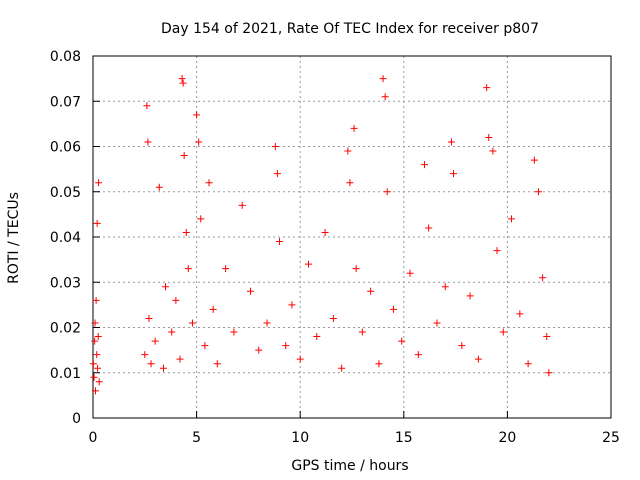 This screenshot has height=480, width=640. Describe the element at coordinates (349, 466) in the screenshot. I see `x-axis-label: GPS time / hours` at that location.